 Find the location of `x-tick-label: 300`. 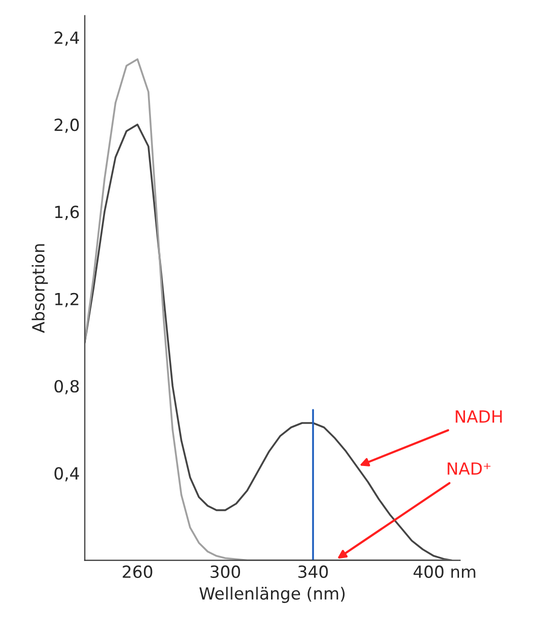

x-tick-label: 300 is located at coordinates (225, 571).